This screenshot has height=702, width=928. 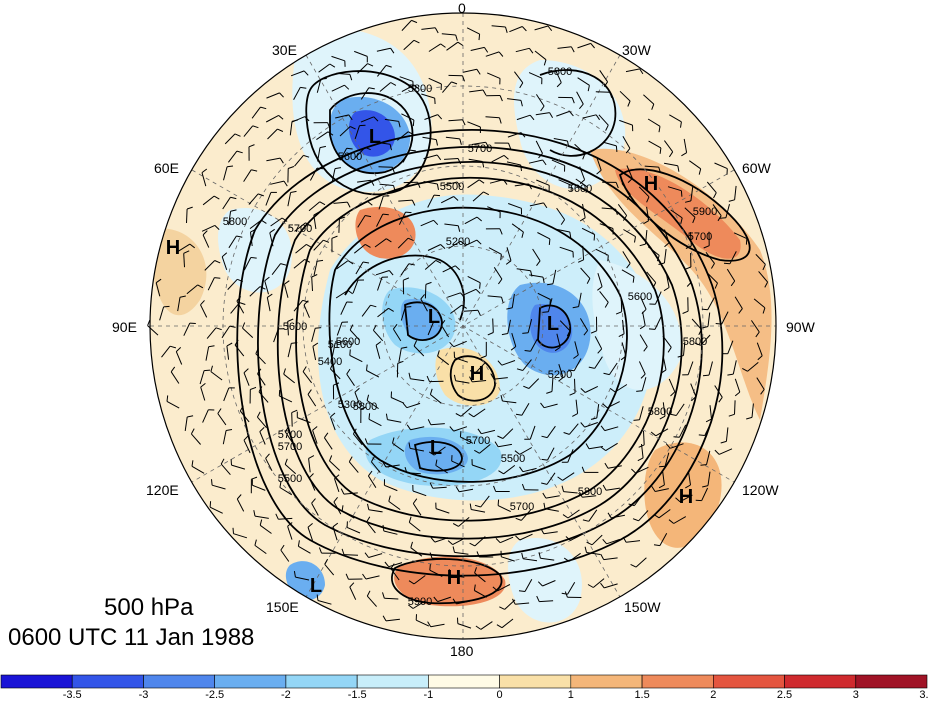 What do you see at coordinates (371, 133) in the screenshot?
I see `anomaly-negative-core` at bounding box center [371, 133].